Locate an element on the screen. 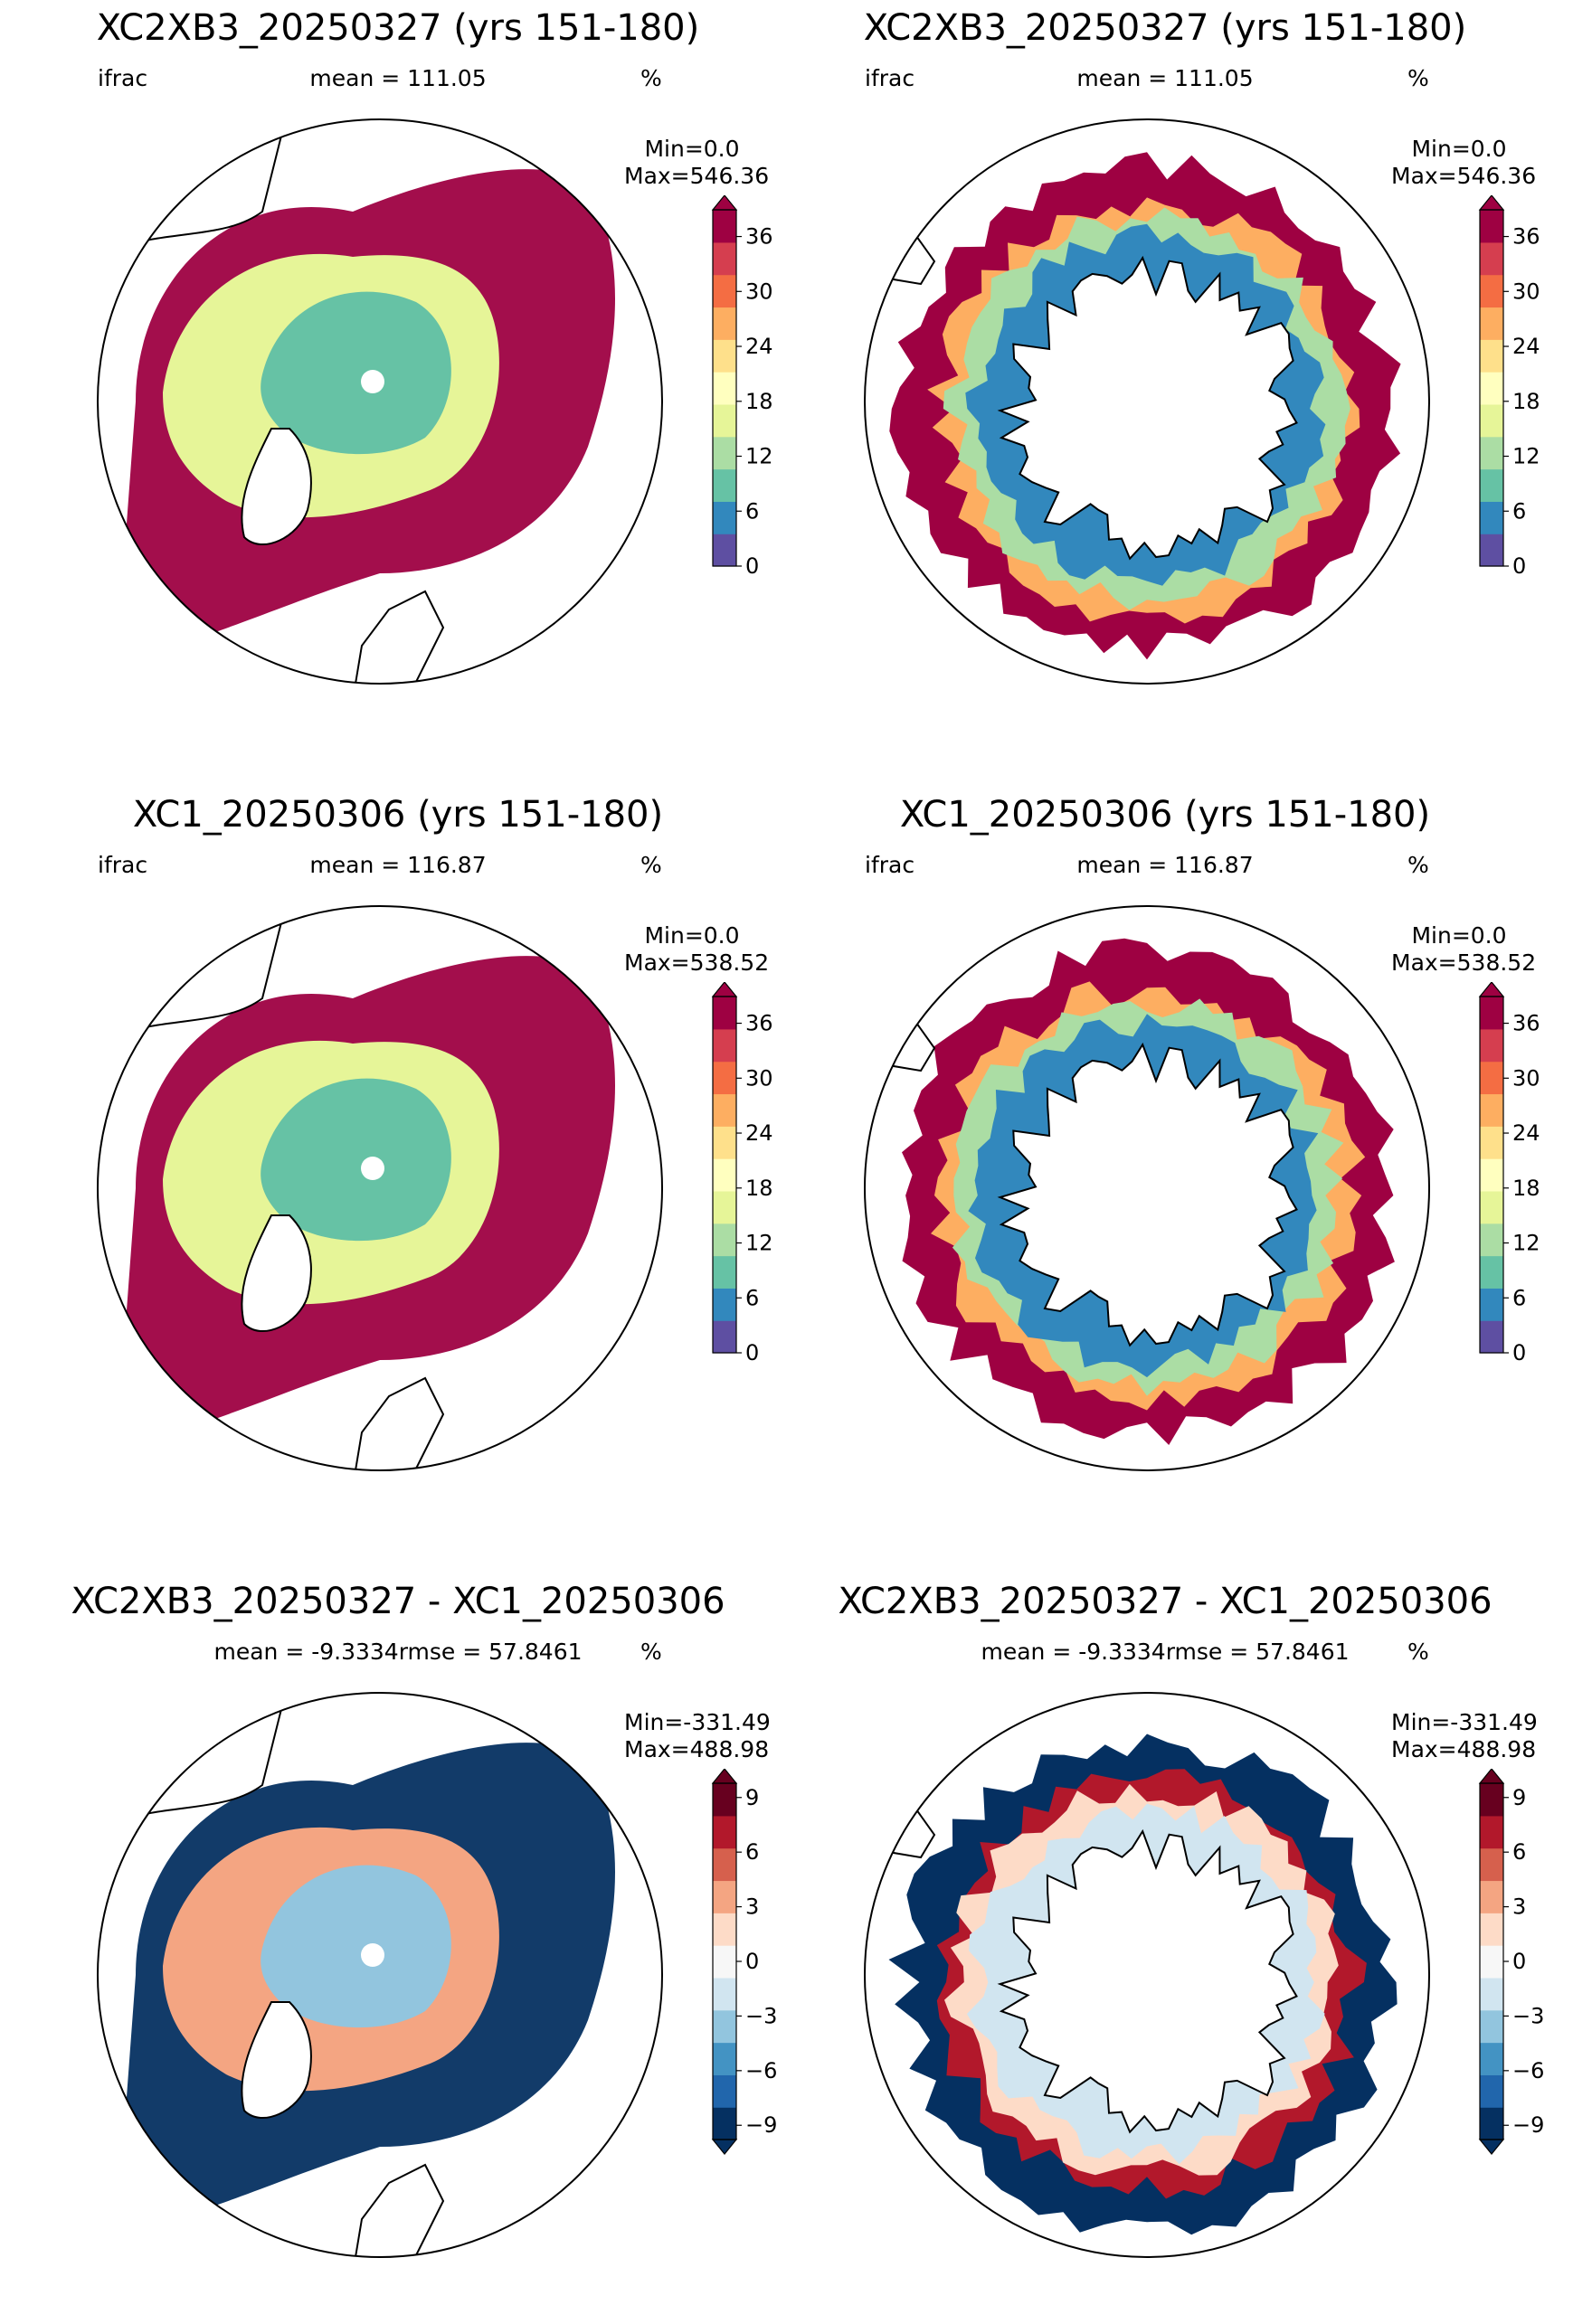  map-boundary is located at coordinates (1147, 1975).